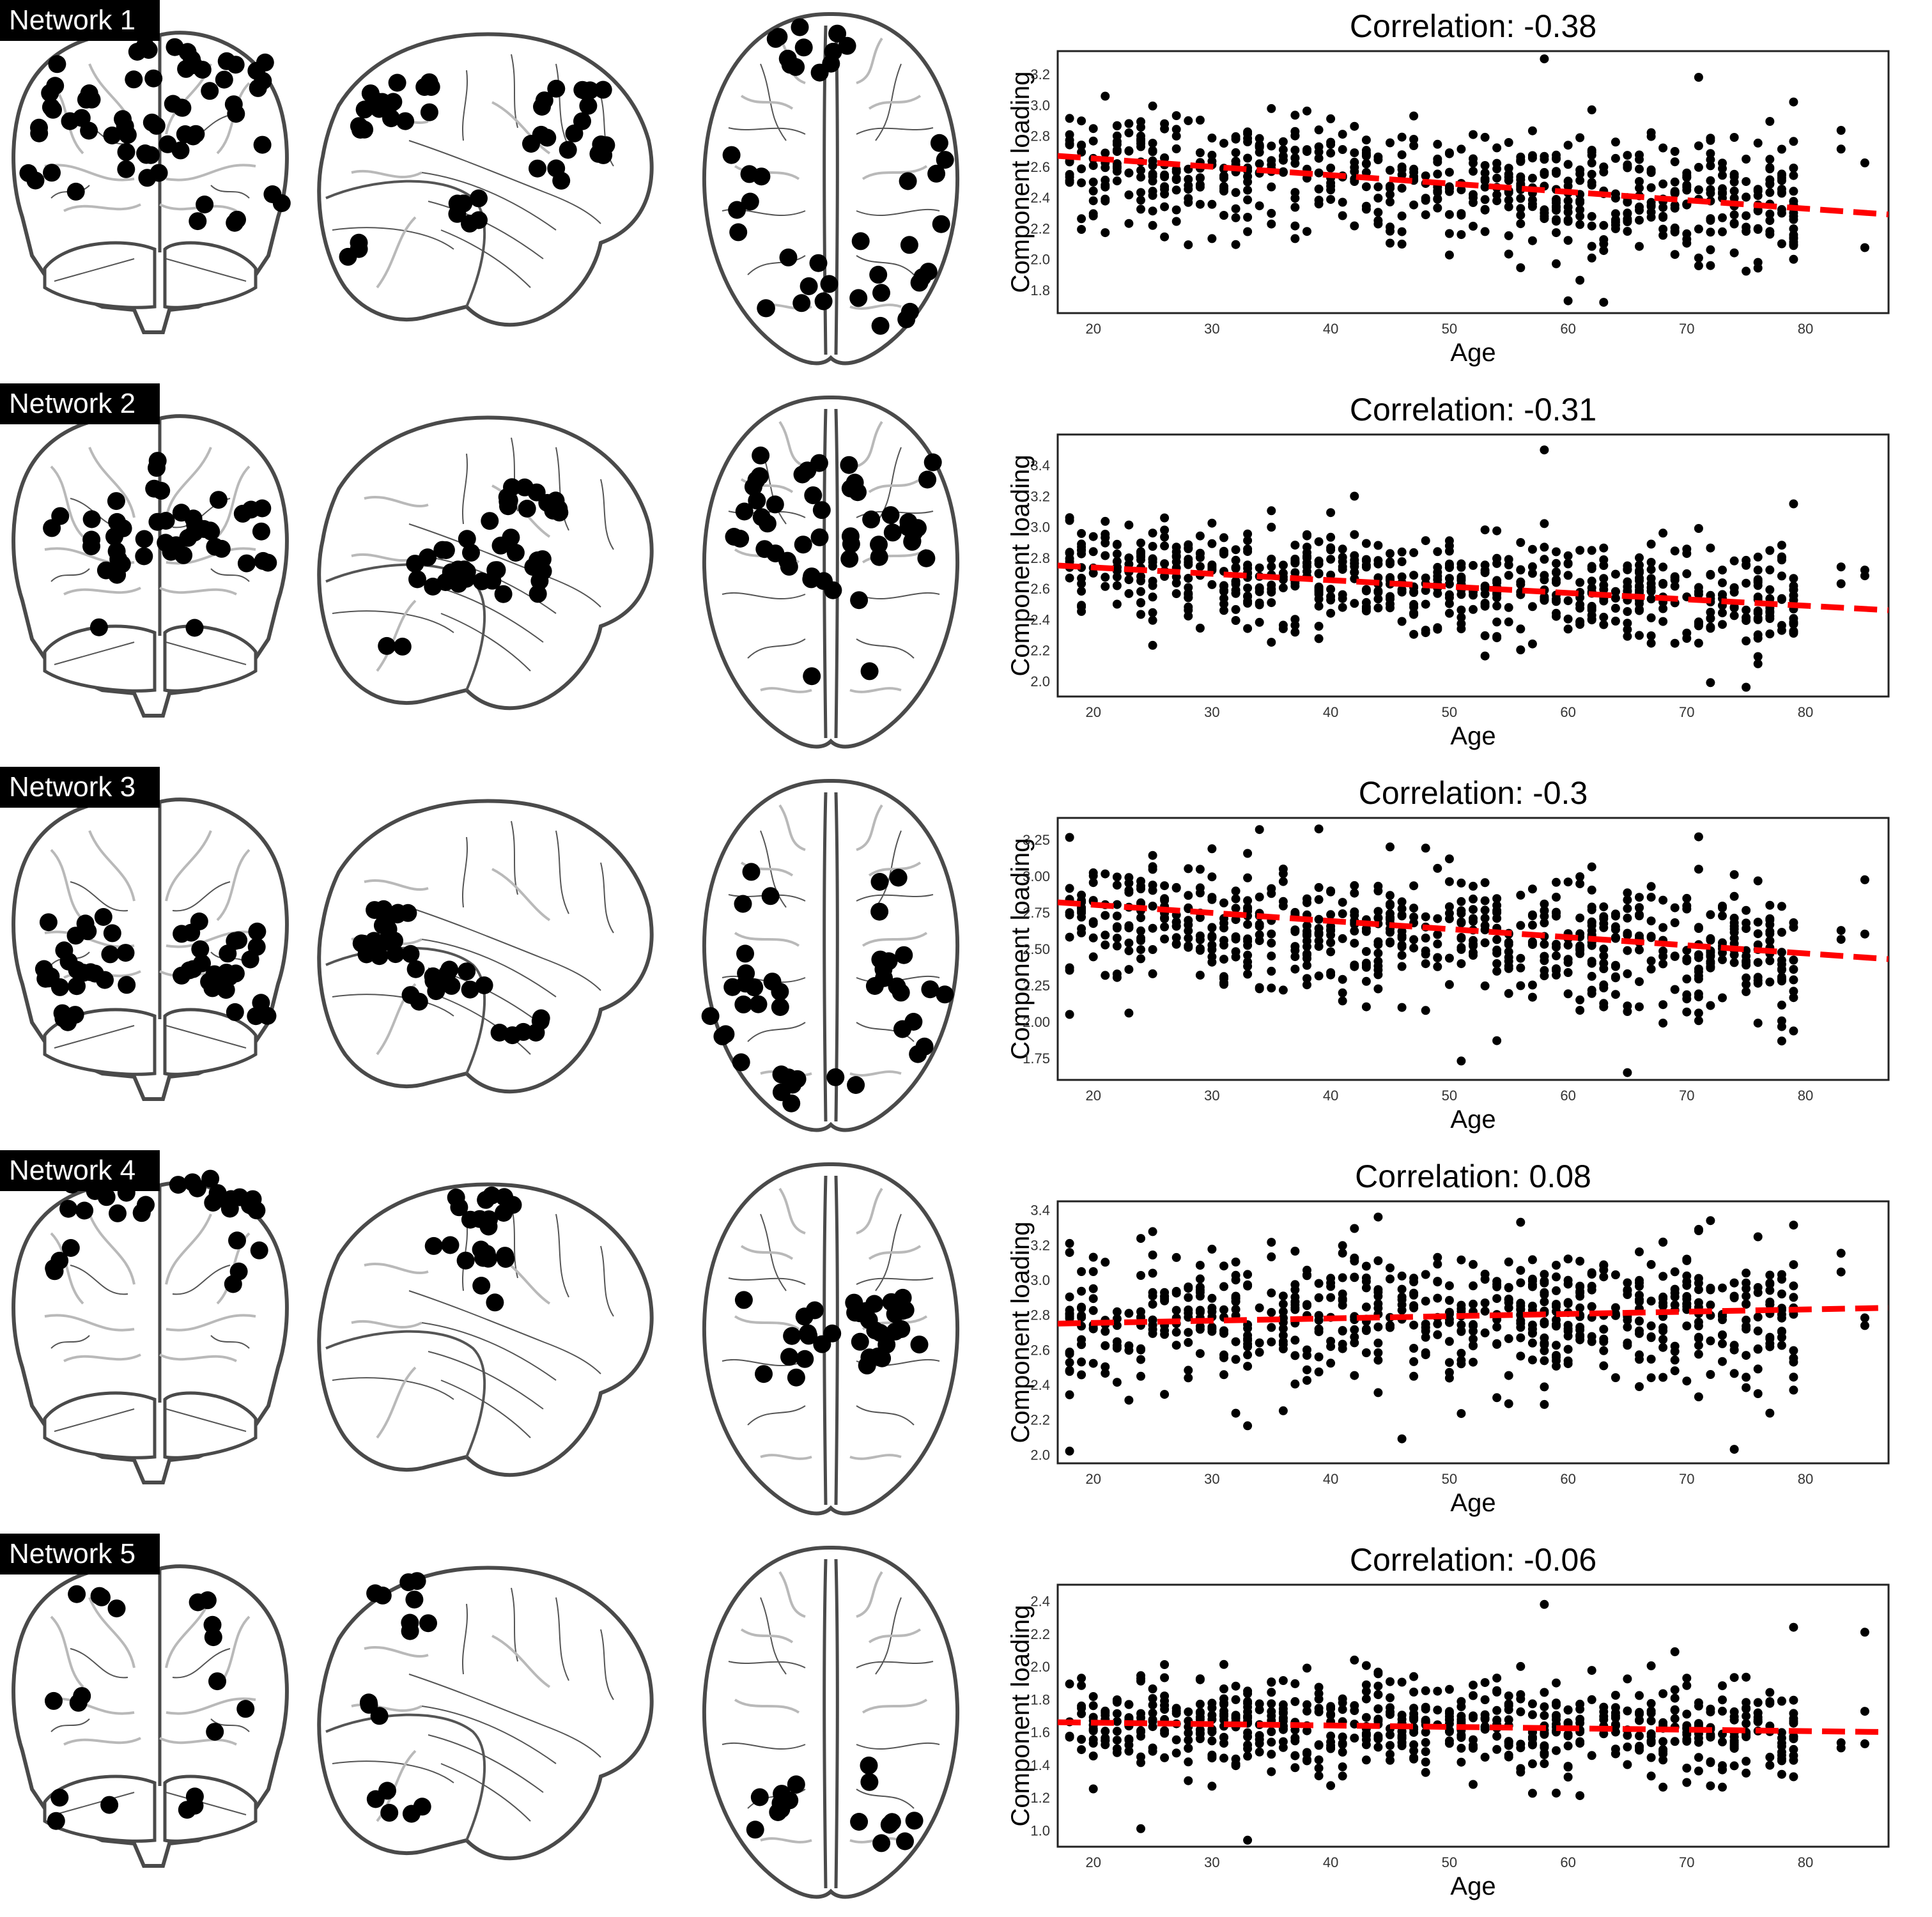 The image size is (1932, 1917). I want to click on x-axis-label: Age, so click(1473, 353).